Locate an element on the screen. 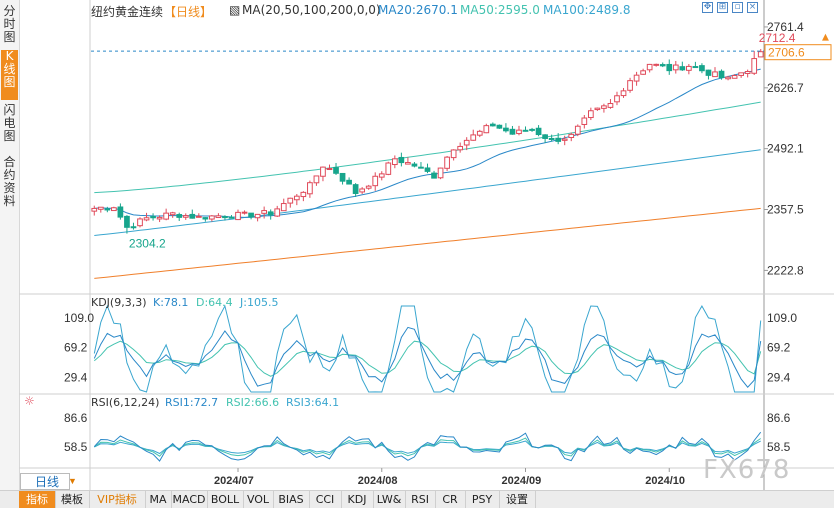 This screenshot has width=834, height=508. ma100-value: MA100:2489.8 is located at coordinates (587, 10).